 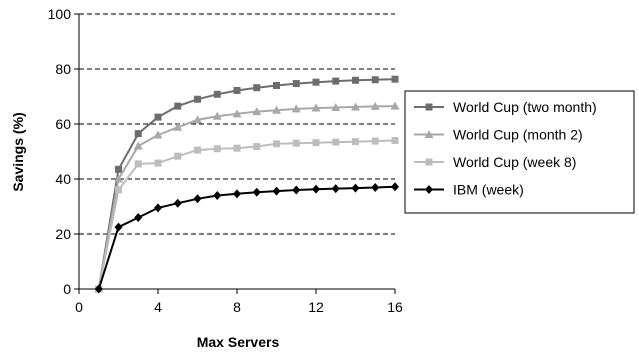 What do you see at coordinates (67, 289) in the screenshot?
I see `y-tick-label: 0` at bounding box center [67, 289].